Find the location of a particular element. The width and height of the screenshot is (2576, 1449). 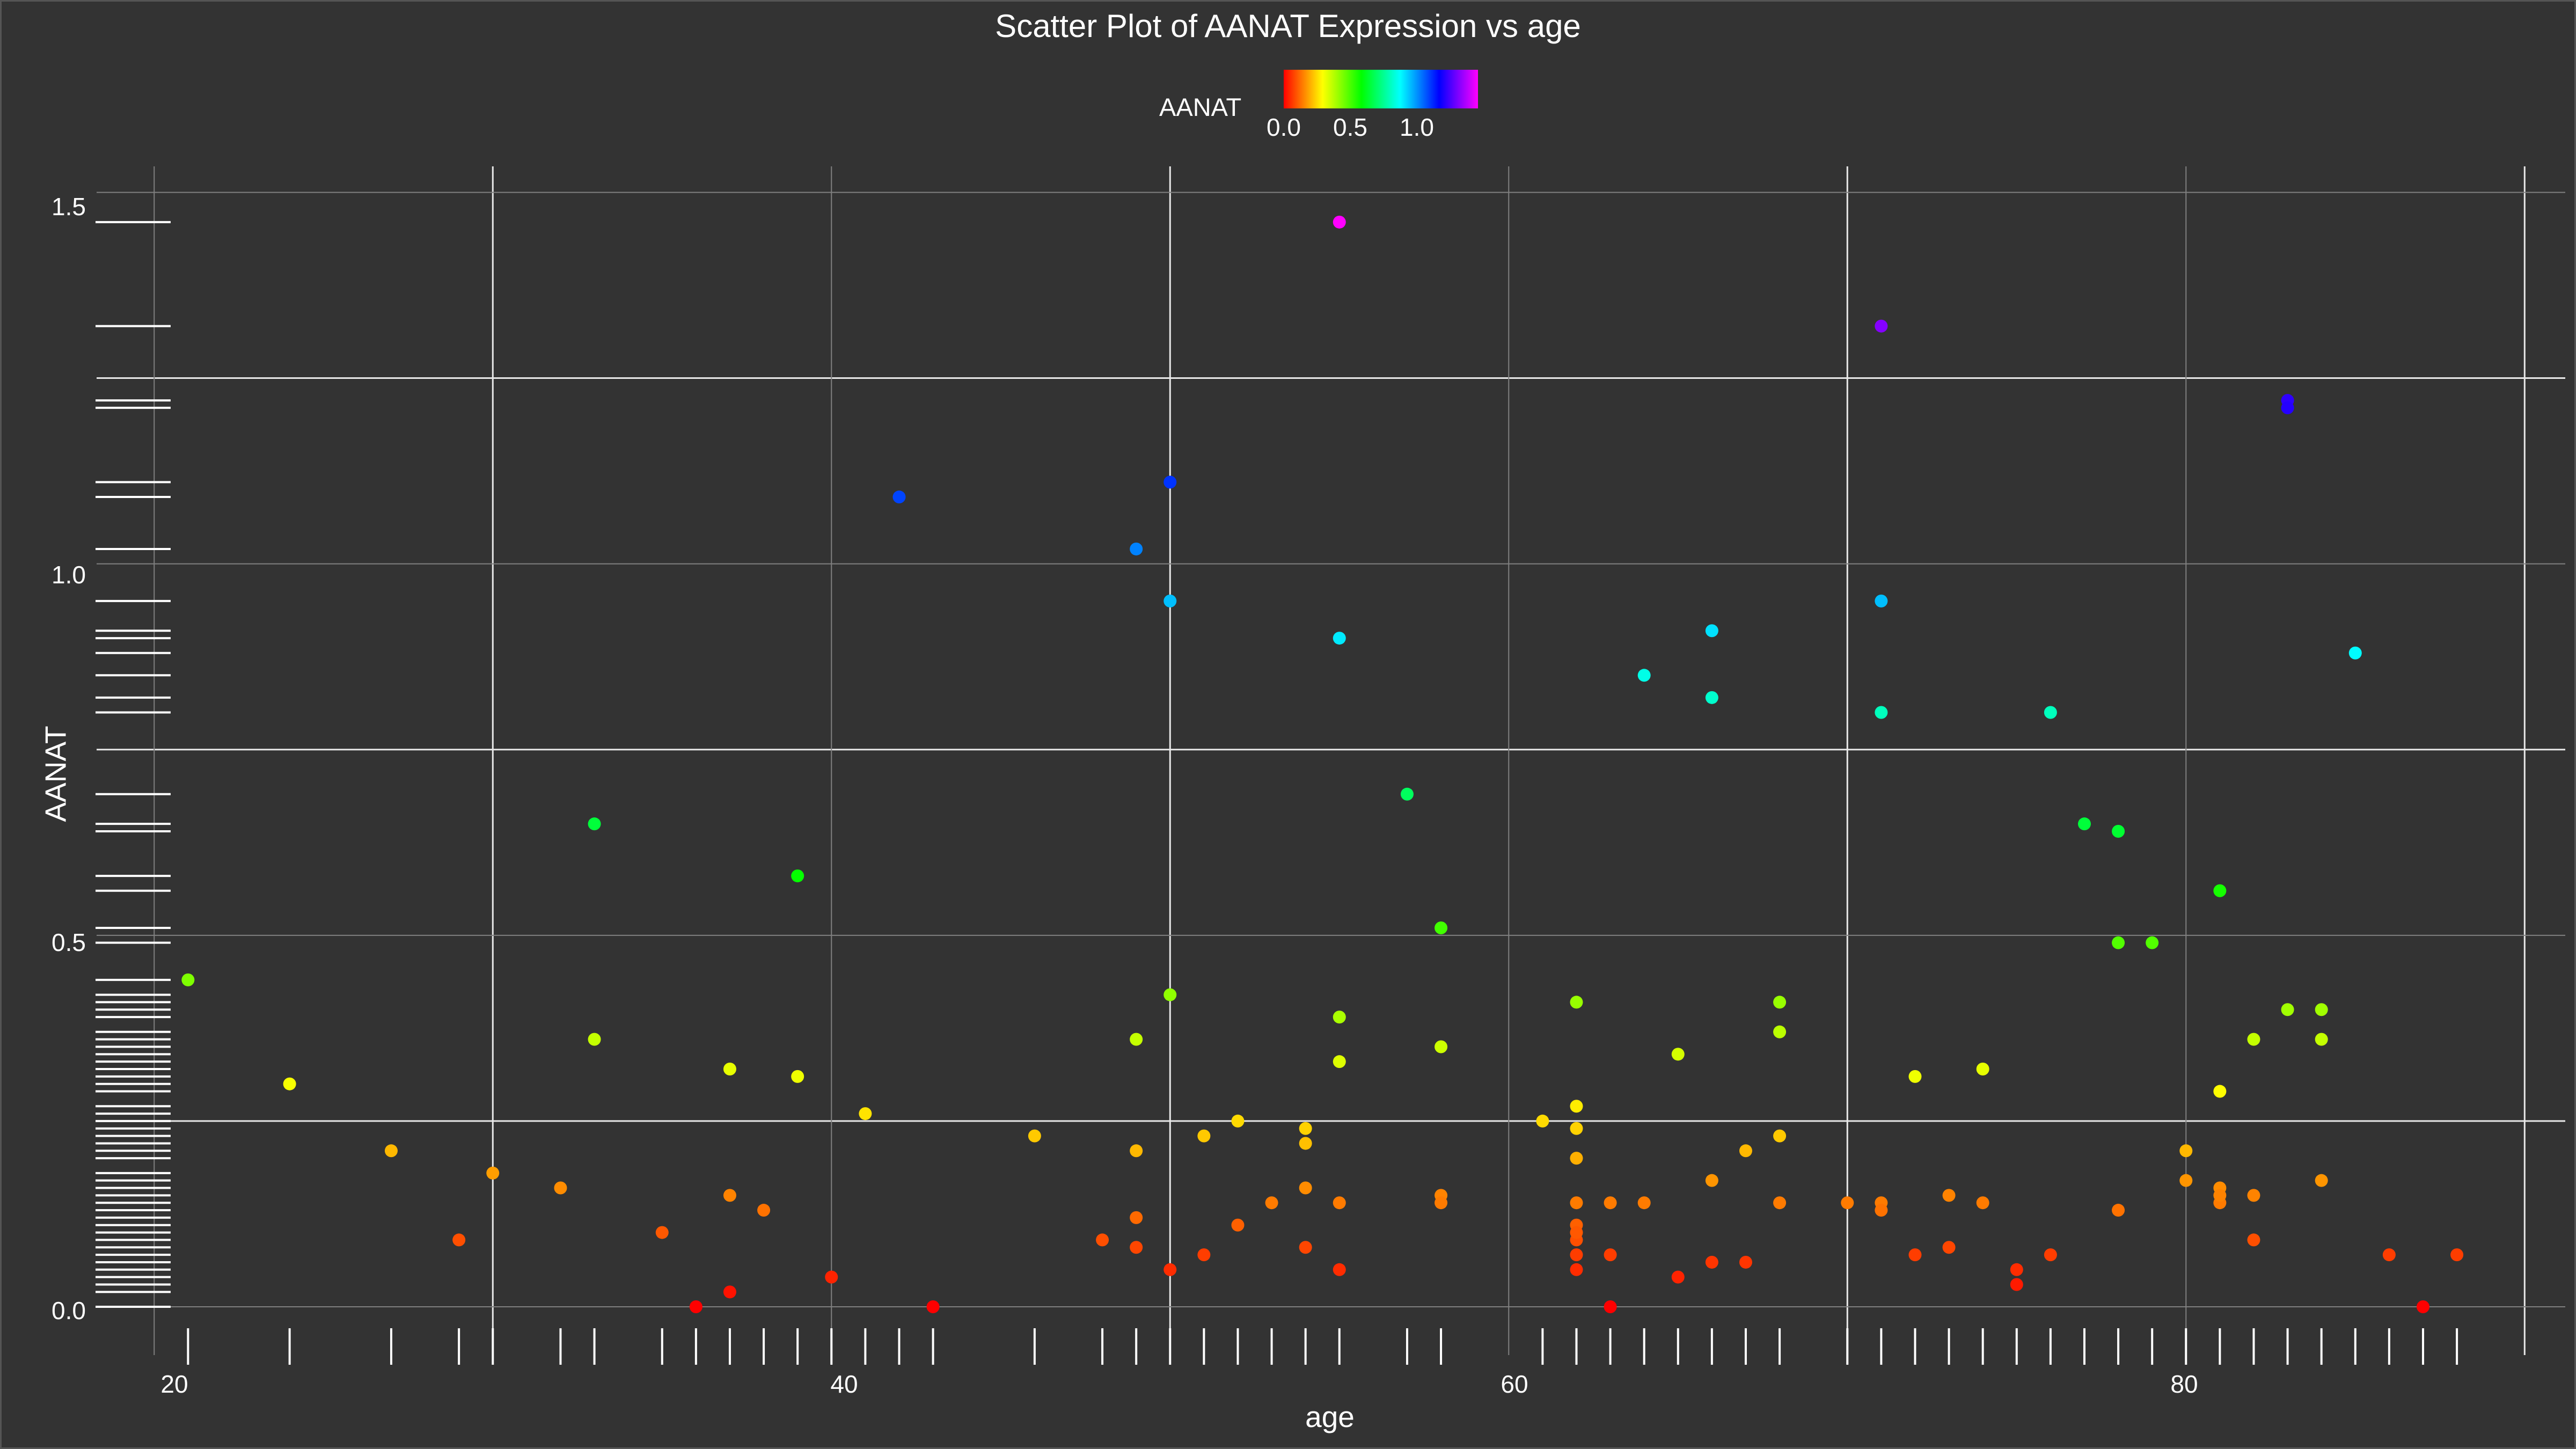

colorbar-tick-label: 0.5 is located at coordinates (1350, 127).